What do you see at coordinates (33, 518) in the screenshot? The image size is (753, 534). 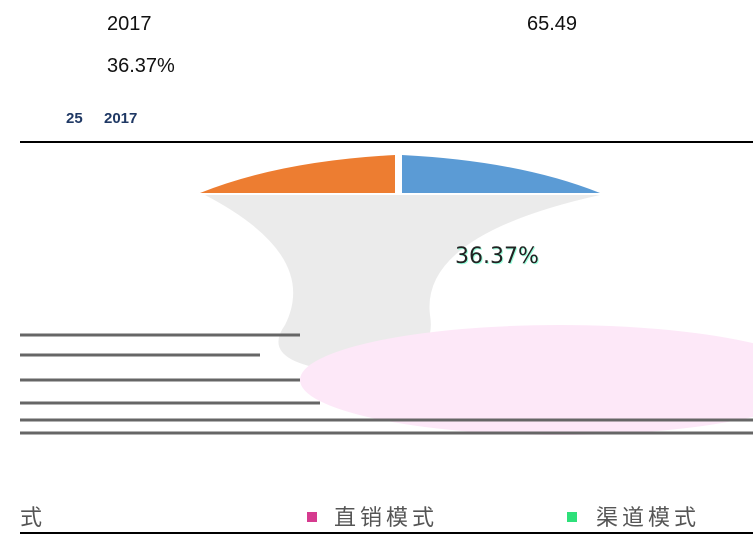 I see `legend-label: 式` at bounding box center [33, 518].